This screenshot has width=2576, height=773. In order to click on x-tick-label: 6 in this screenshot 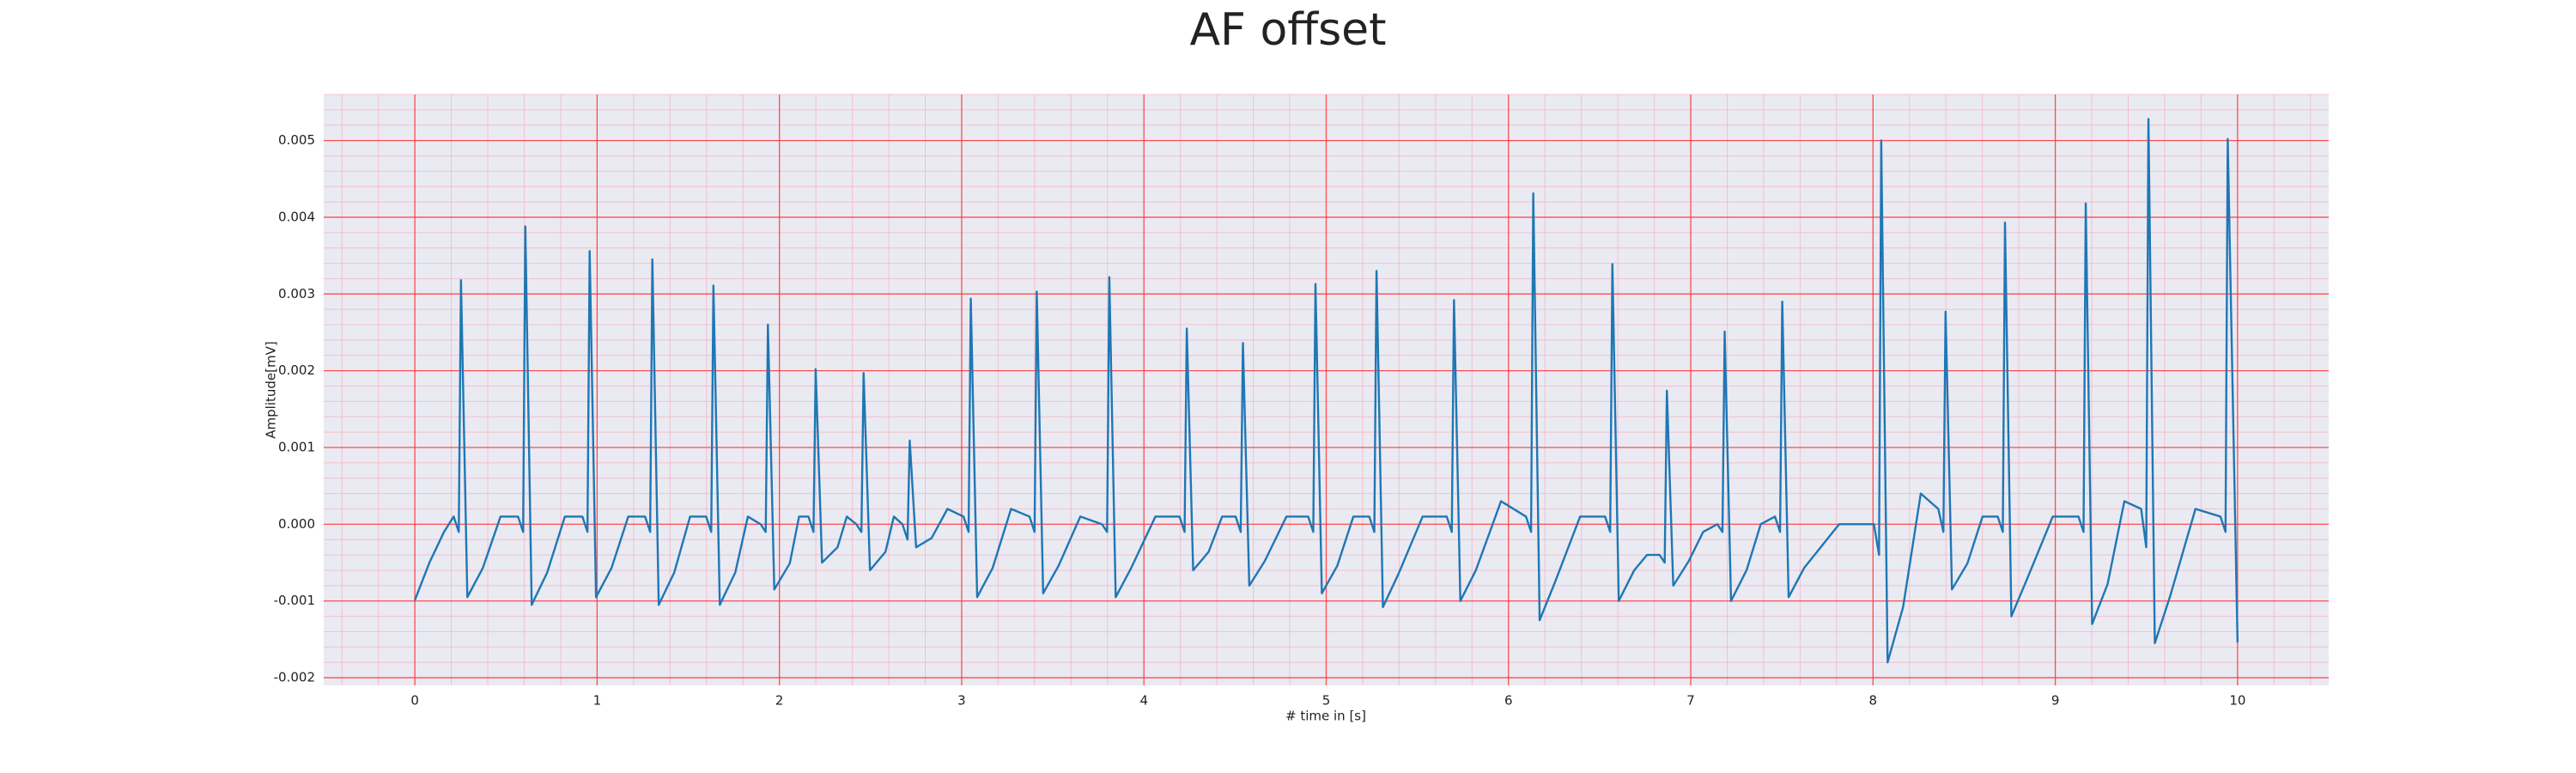, I will do `click(1508, 701)`.